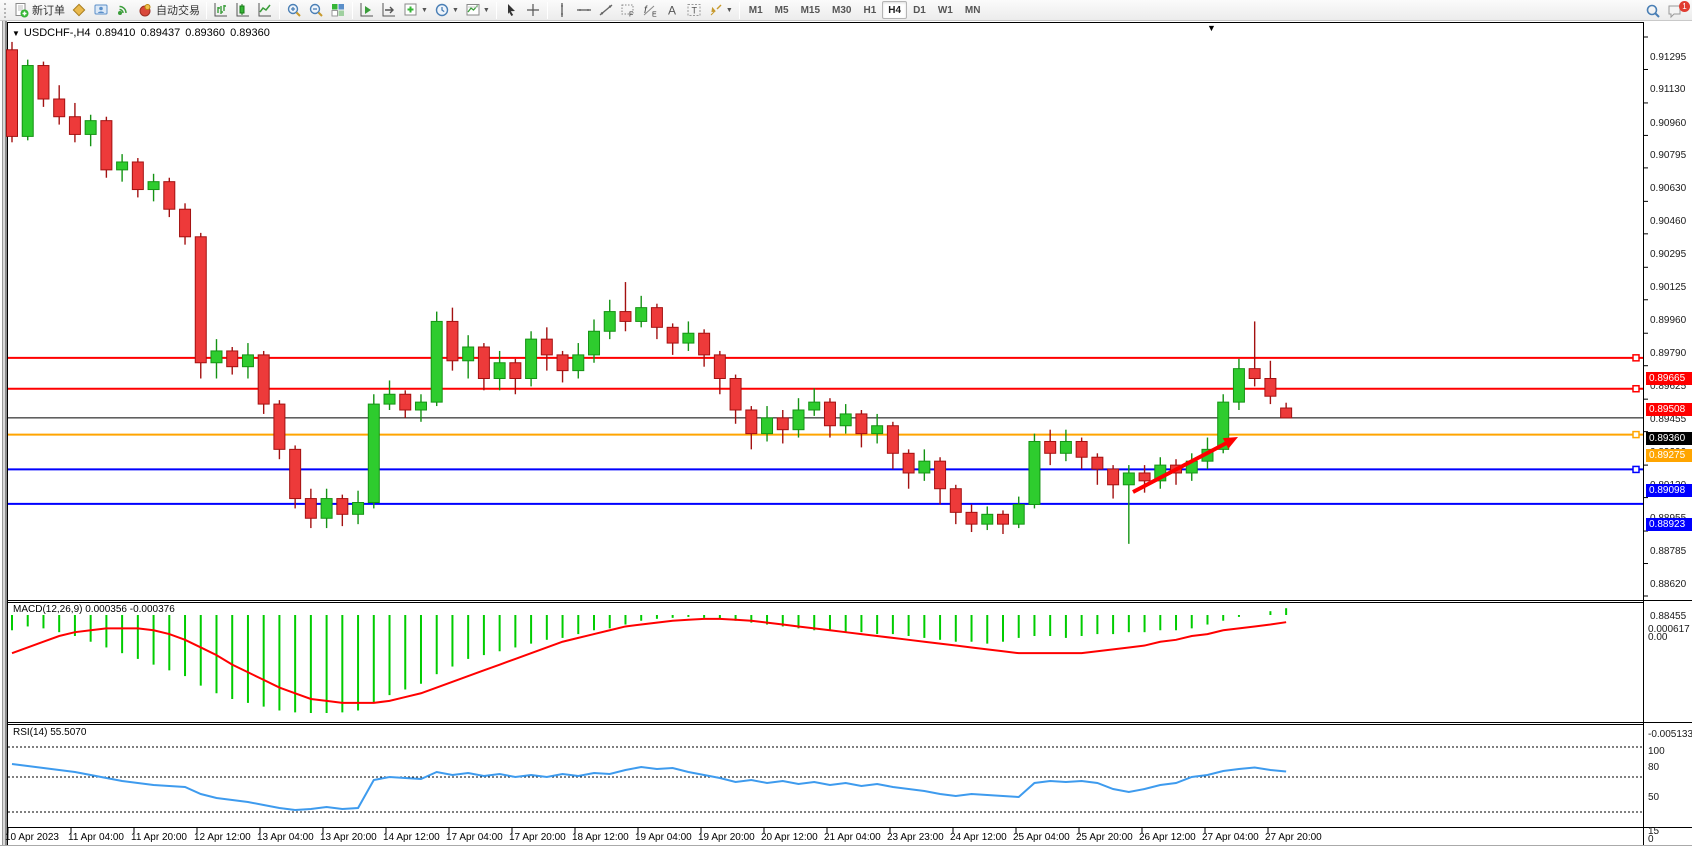  What do you see at coordinates (755, 10) in the screenshot?
I see `timeframe-button-m1: M1` at bounding box center [755, 10].